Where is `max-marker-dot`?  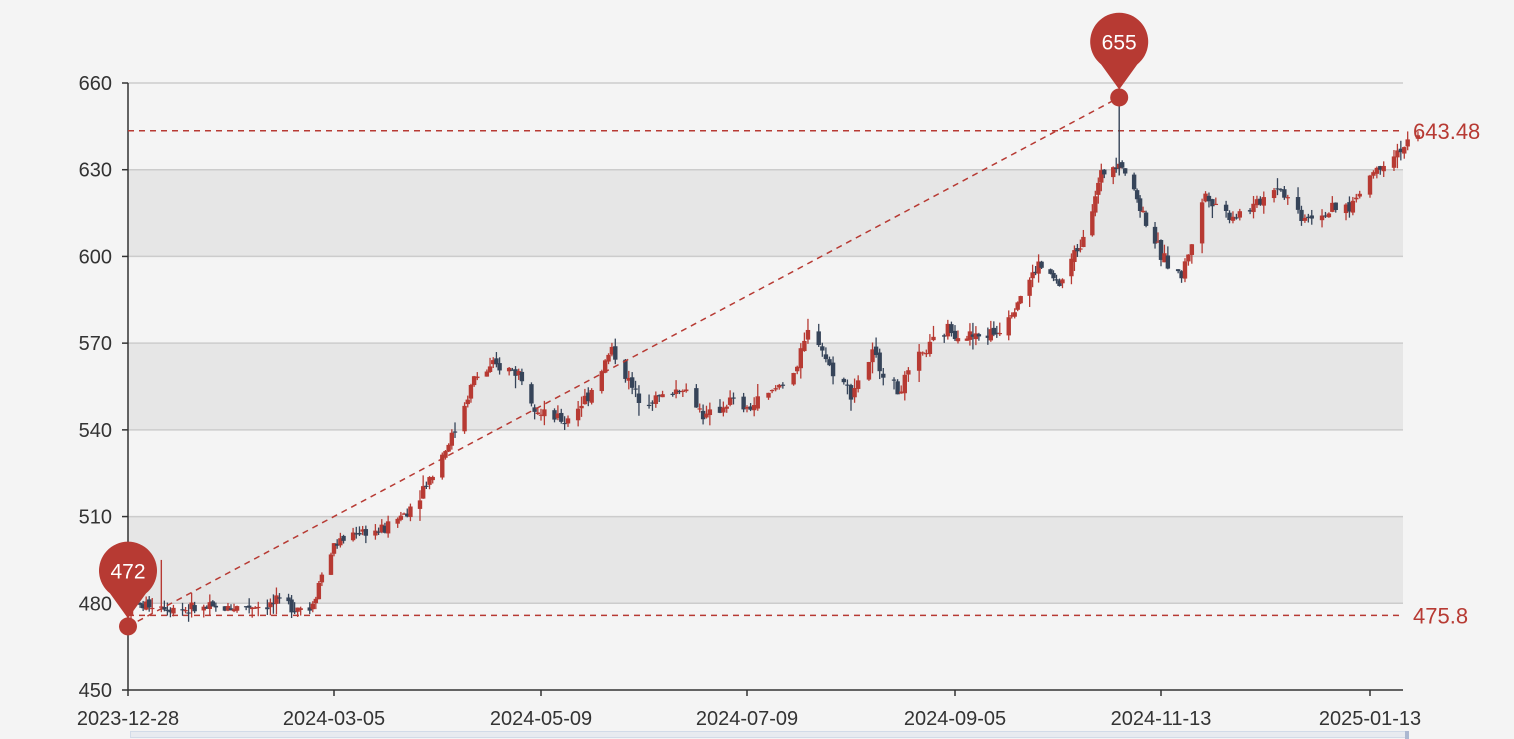
max-marker-dot is located at coordinates (1119, 97).